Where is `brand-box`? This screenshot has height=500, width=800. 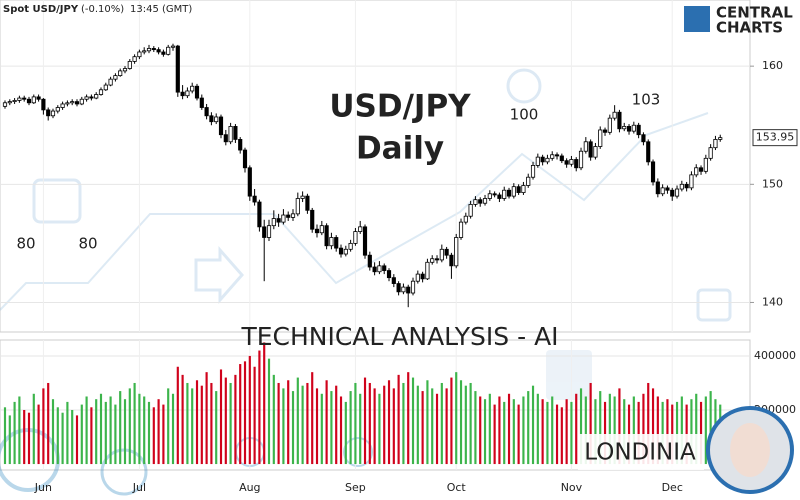 brand-box is located at coordinates (641, 452).